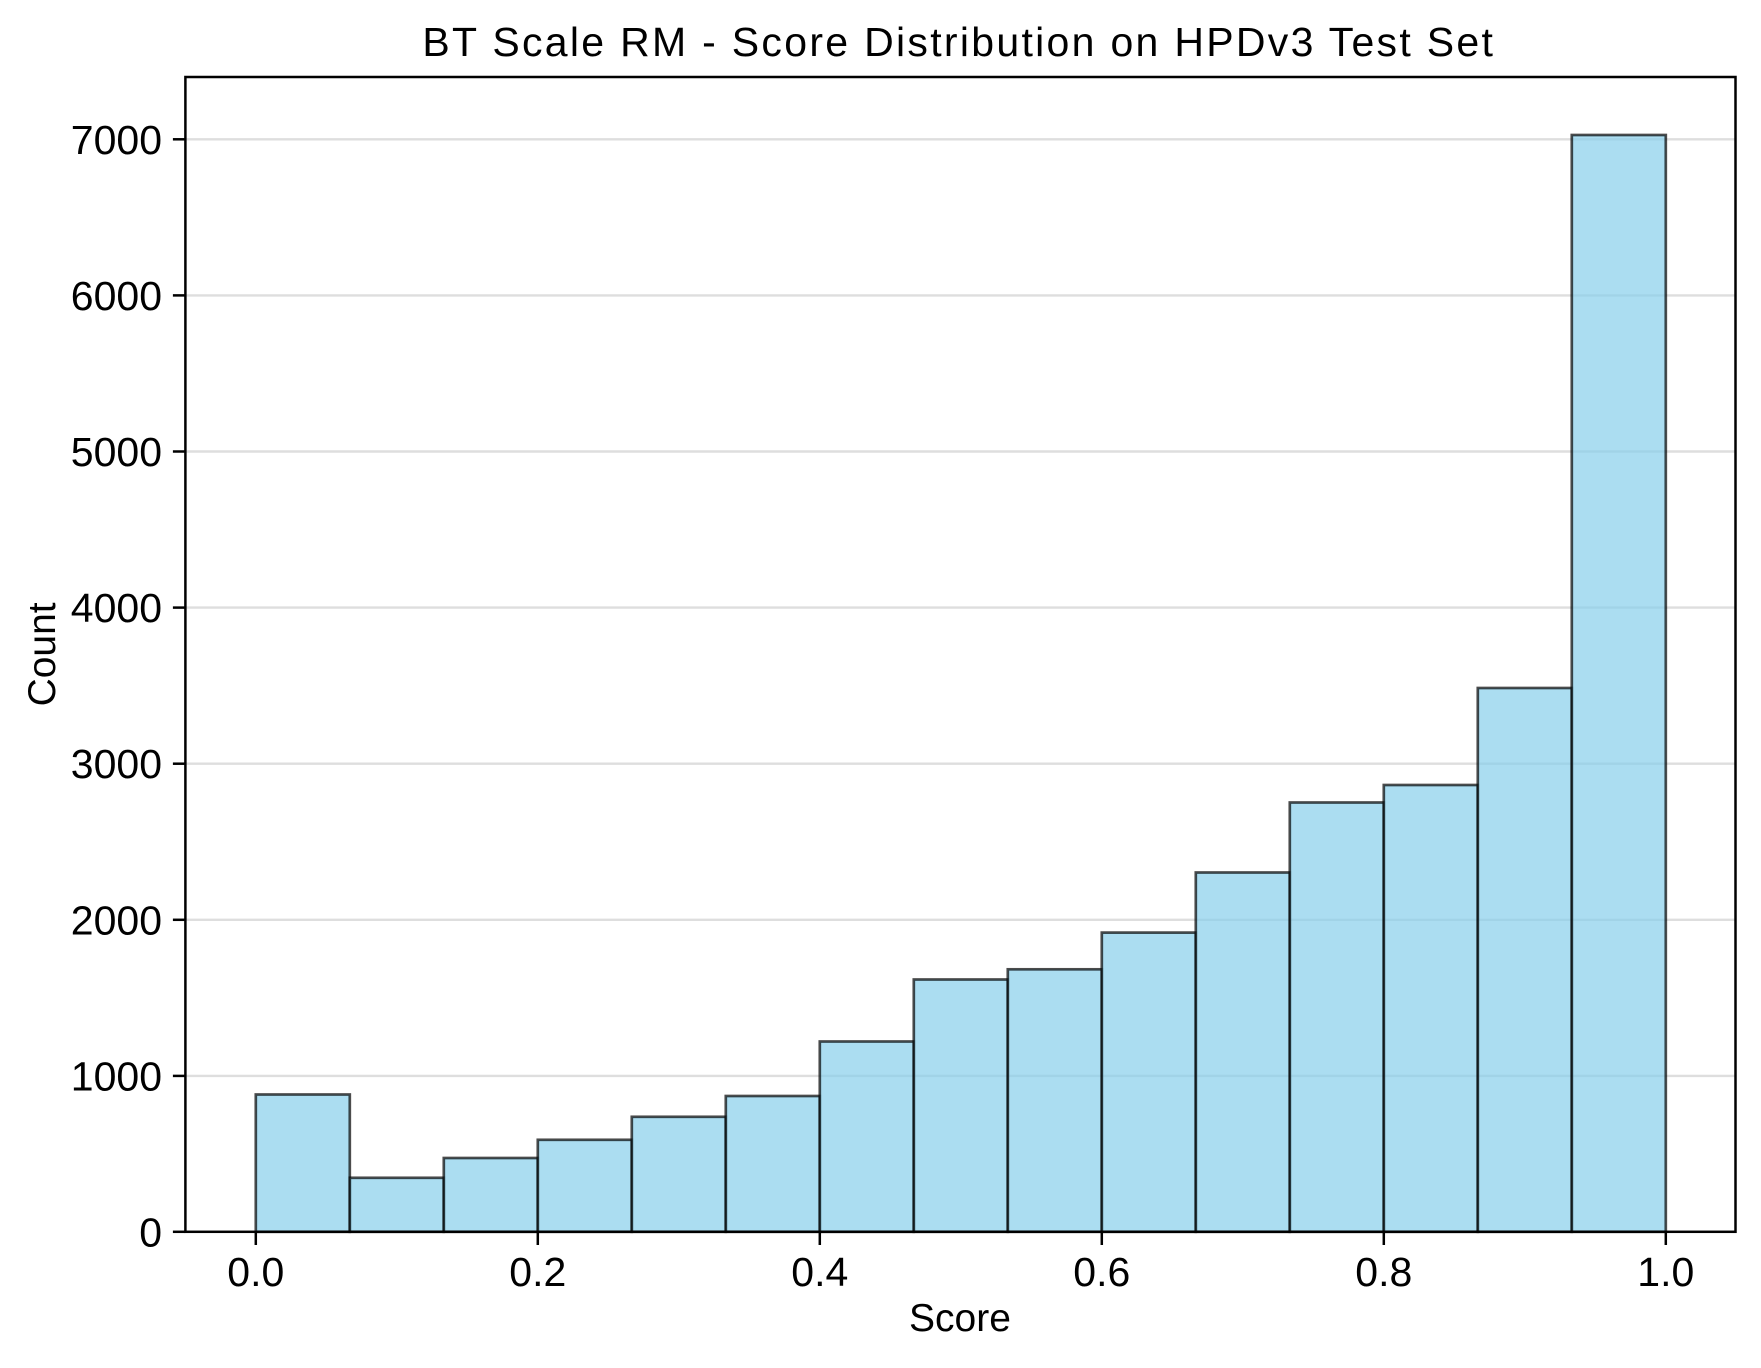 The image size is (1761, 1368). I want to click on svg-text: Score, so click(960, 1318).